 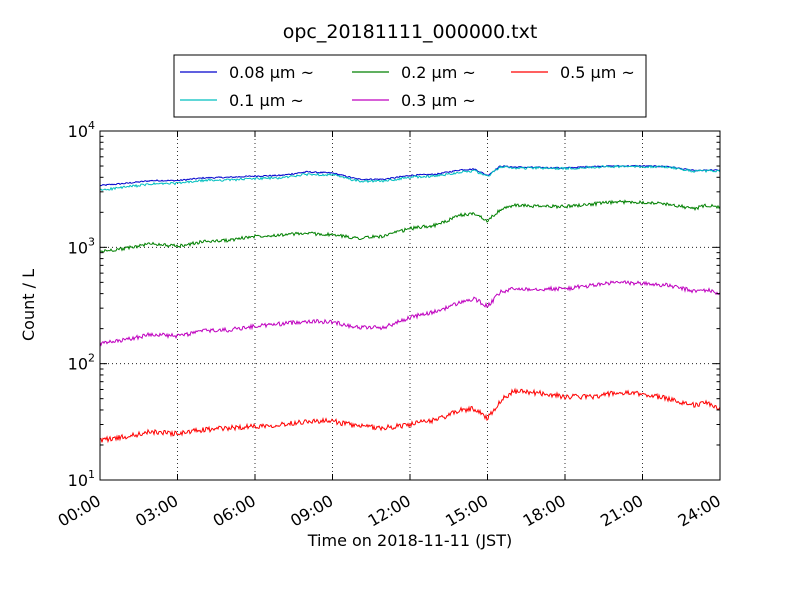 I want to click on legend-label: 0.1 µm ~, so click(x=266, y=100).